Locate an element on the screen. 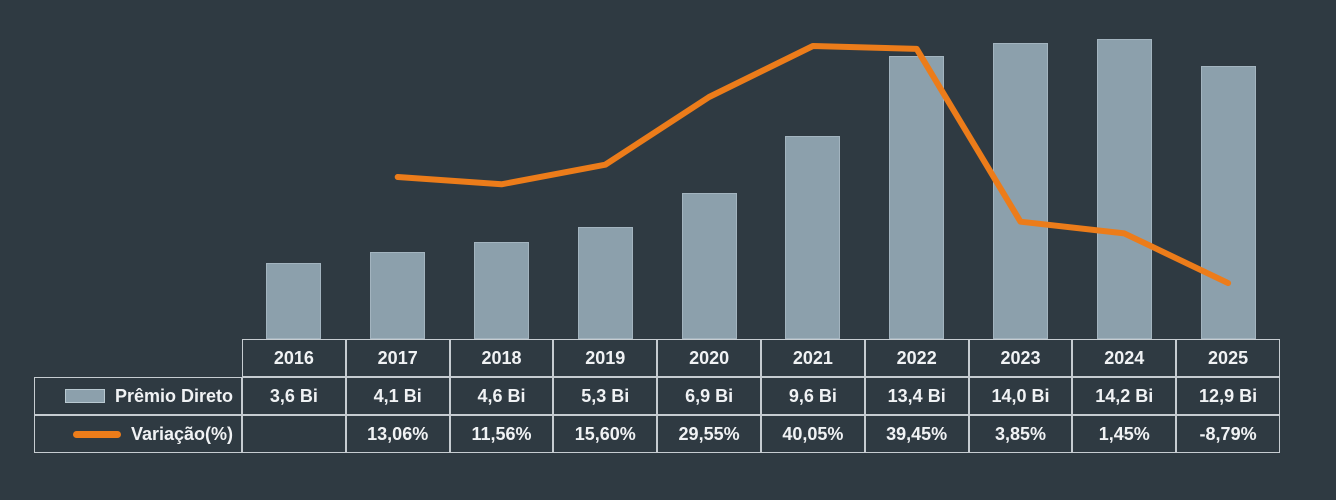 The width and height of the screenshot is (1336, 500). variacao-cell-2016 is located at coordinates (294, 434).